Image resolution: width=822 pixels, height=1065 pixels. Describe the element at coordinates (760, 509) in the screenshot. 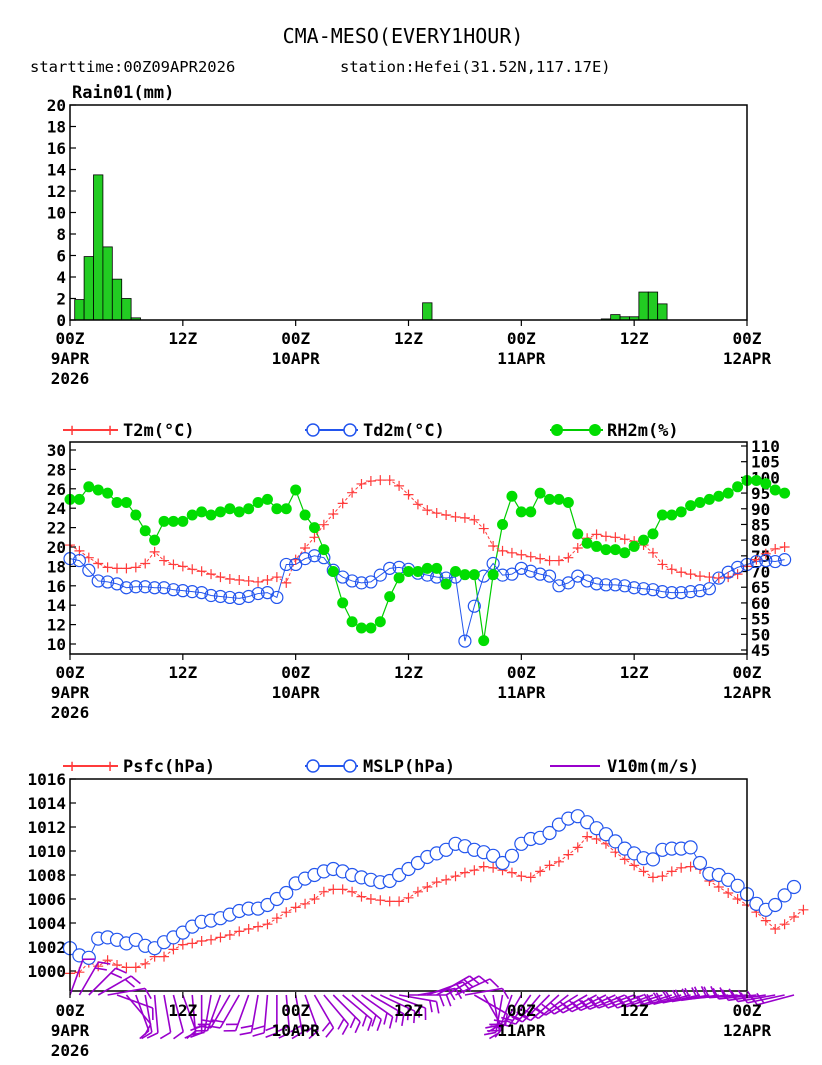

I see `y-tick-label: 90` at that location.